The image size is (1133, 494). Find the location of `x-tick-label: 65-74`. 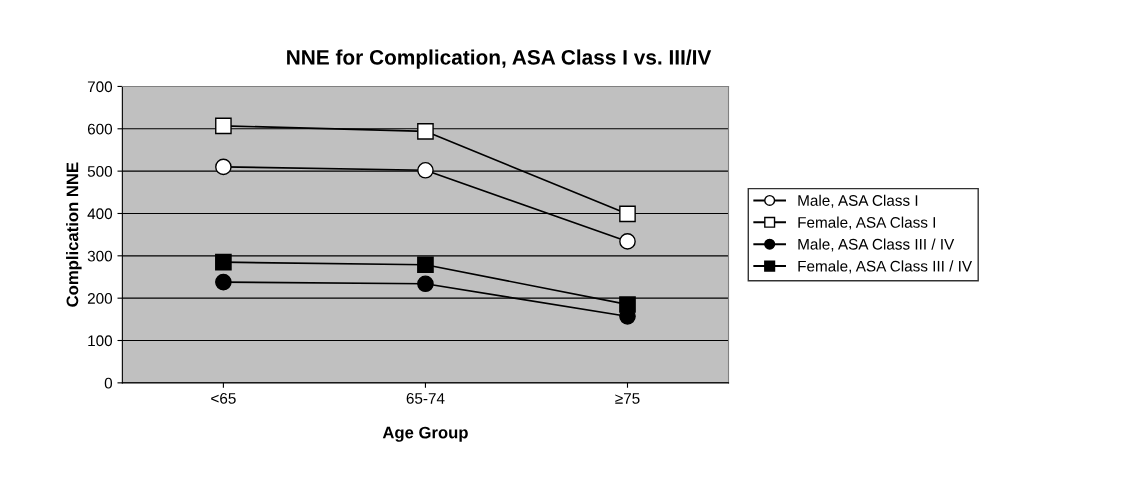

x-tick-label: 65-74 is located at coordinates (425, 398).